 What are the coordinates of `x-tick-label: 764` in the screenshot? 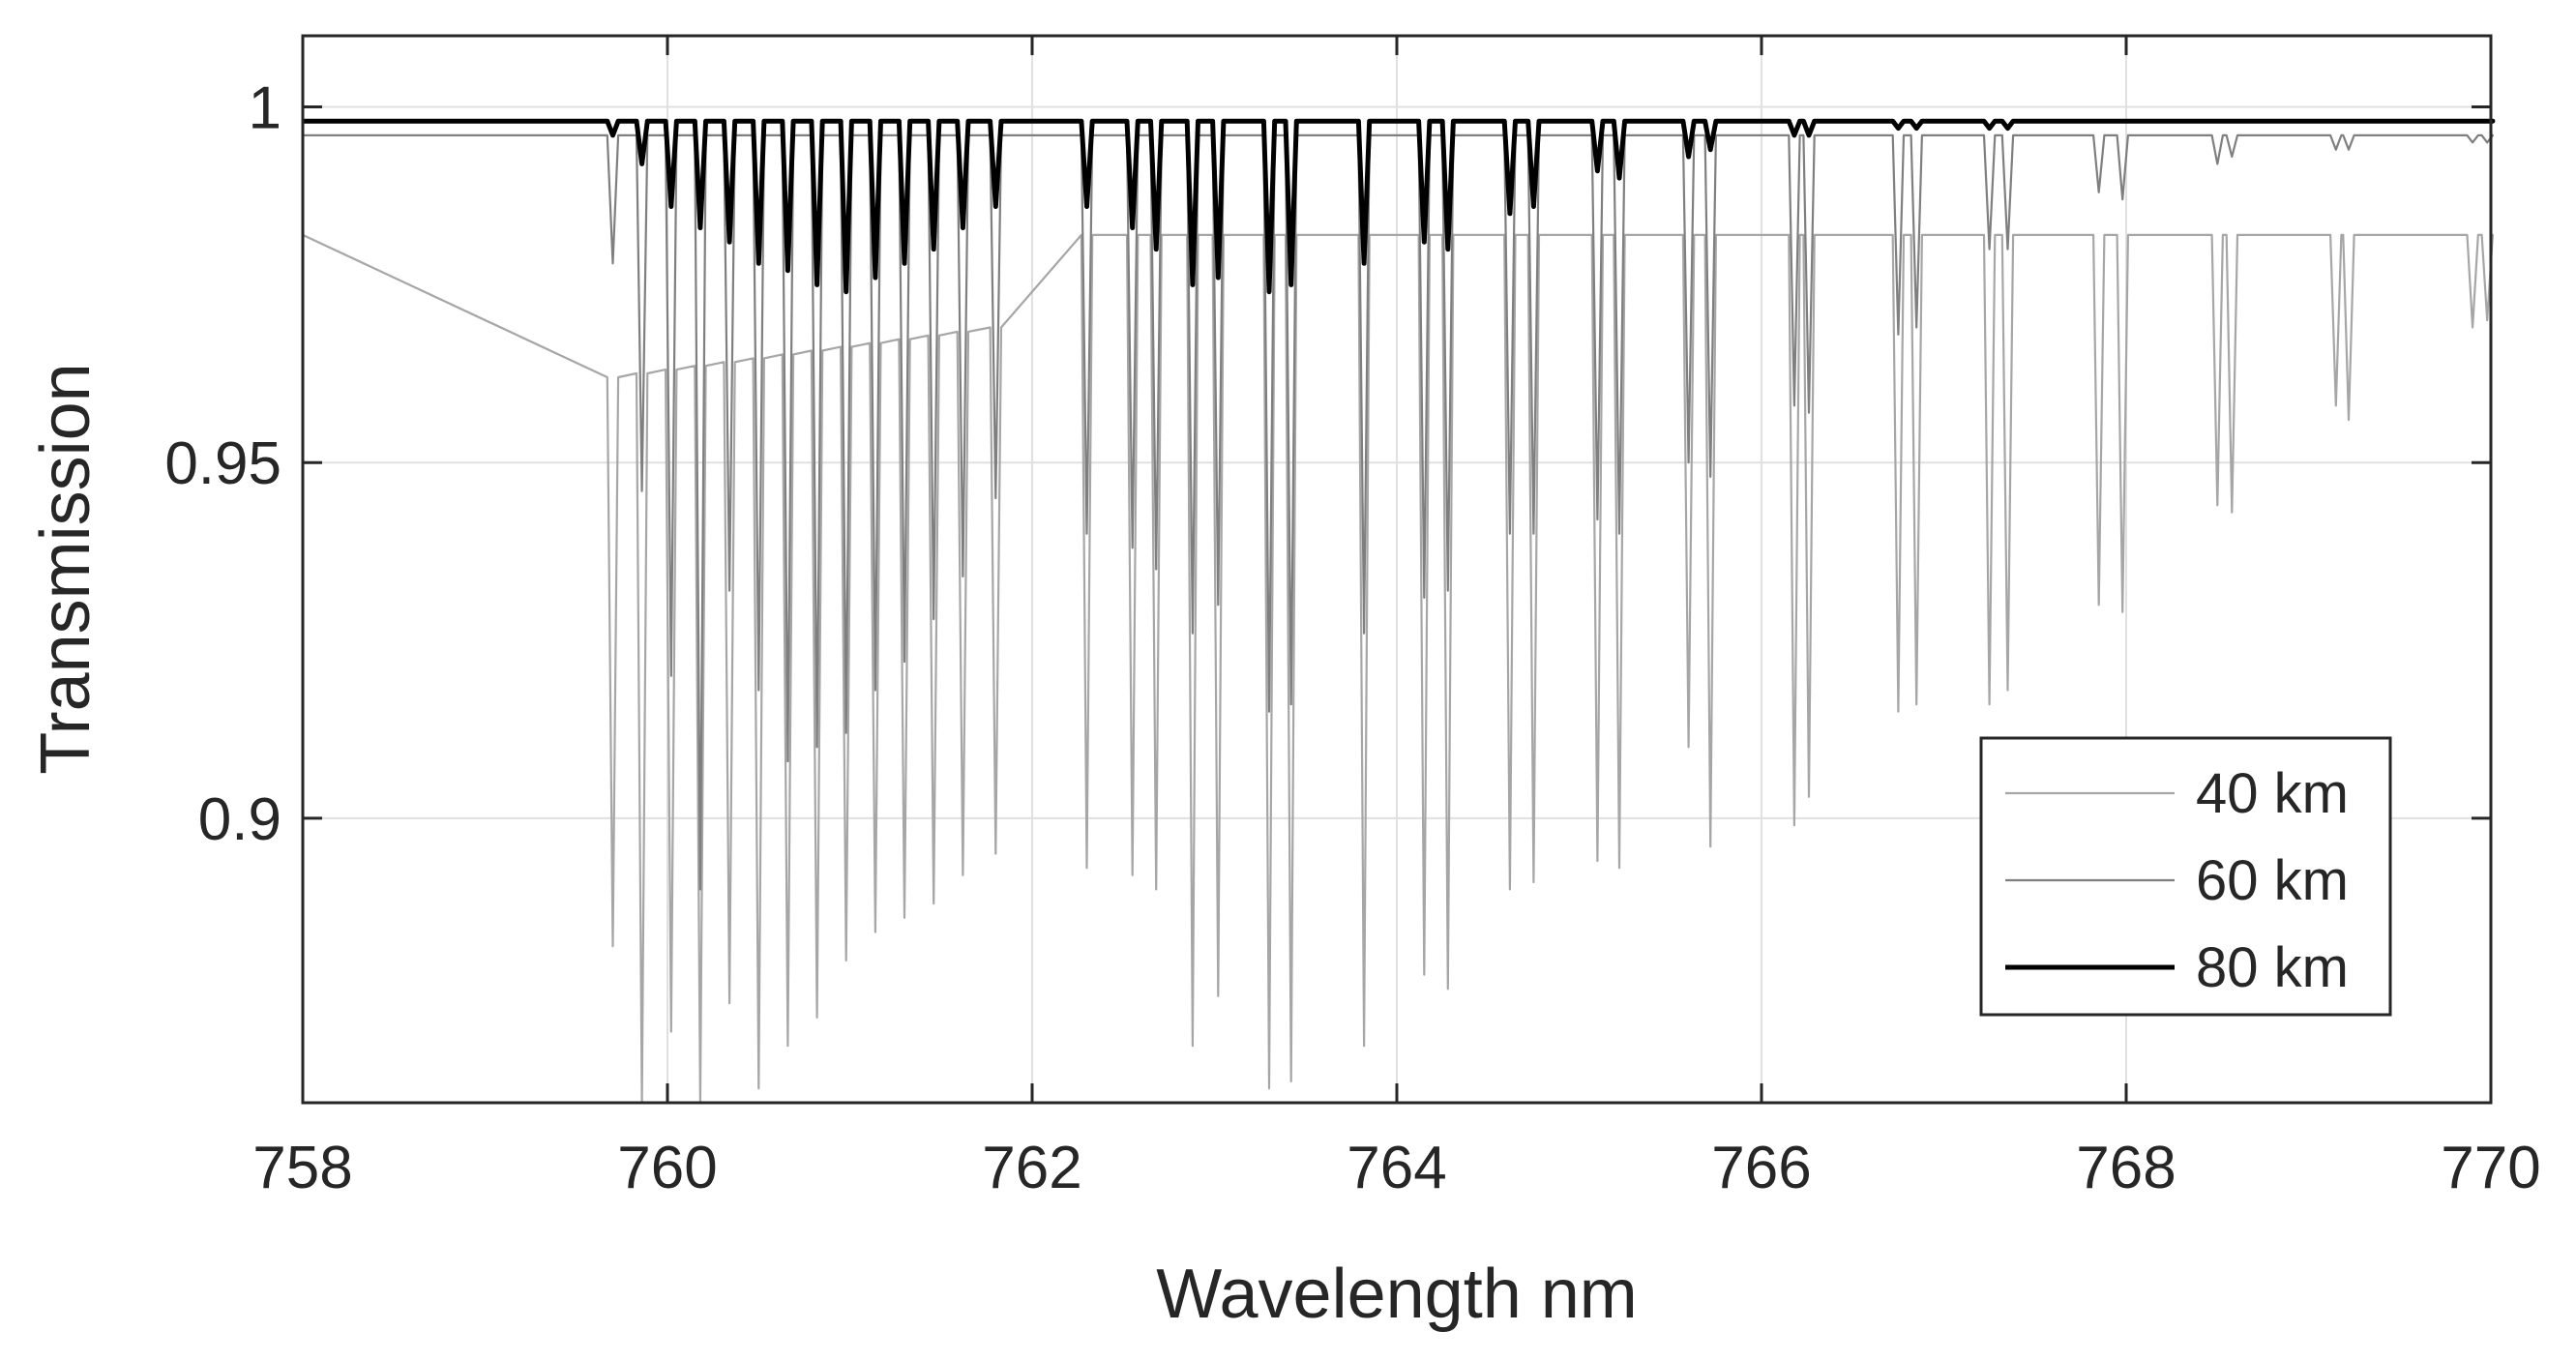 It's located at (1396, 1168).